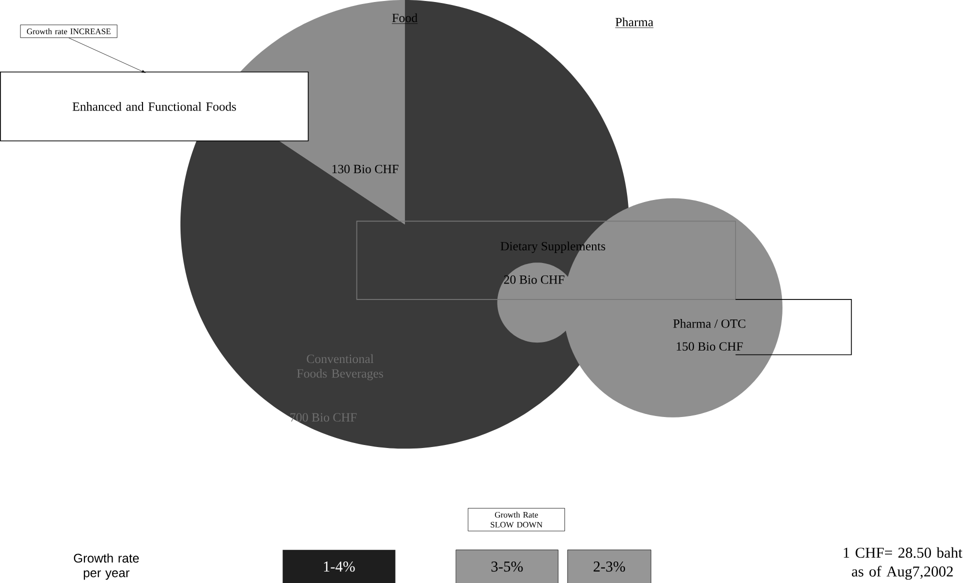 The image size is (979, 583). Describe the element at coordinates (106, 566) in the screenshot. I see `text: Growth rate per year` at that location.